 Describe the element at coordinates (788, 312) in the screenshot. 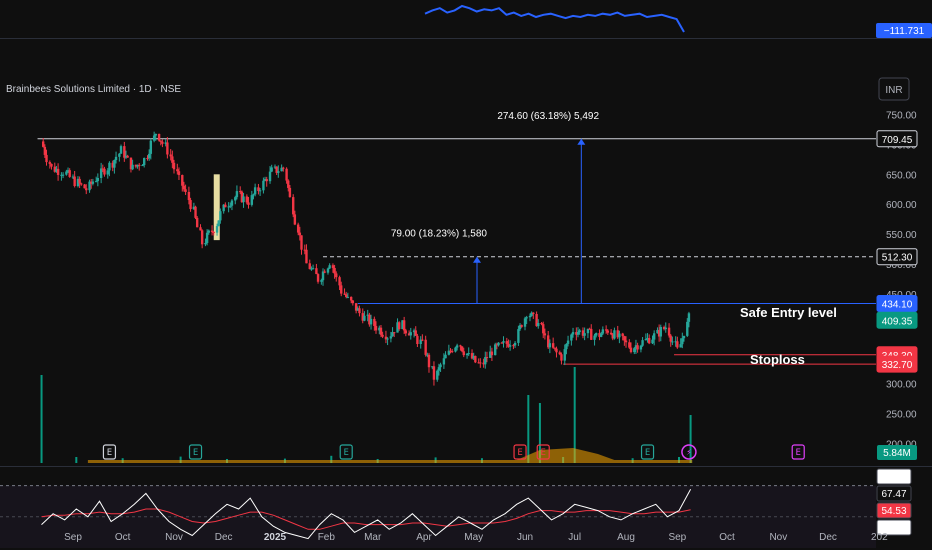

I see `safe-entry-annotation: Safe Entry level` at that location.